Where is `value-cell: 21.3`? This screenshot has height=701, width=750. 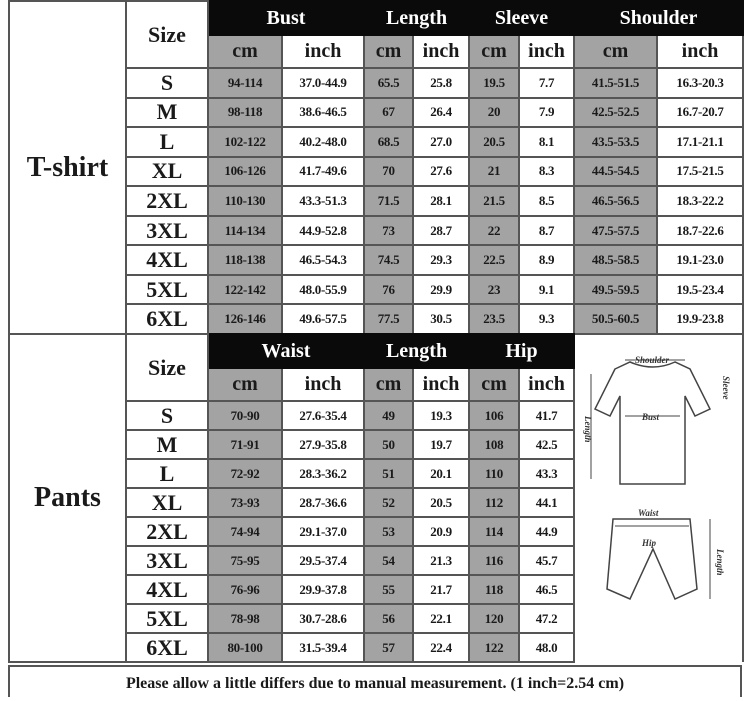 value-cell: 21.3 is located at coordinates (441, 560).